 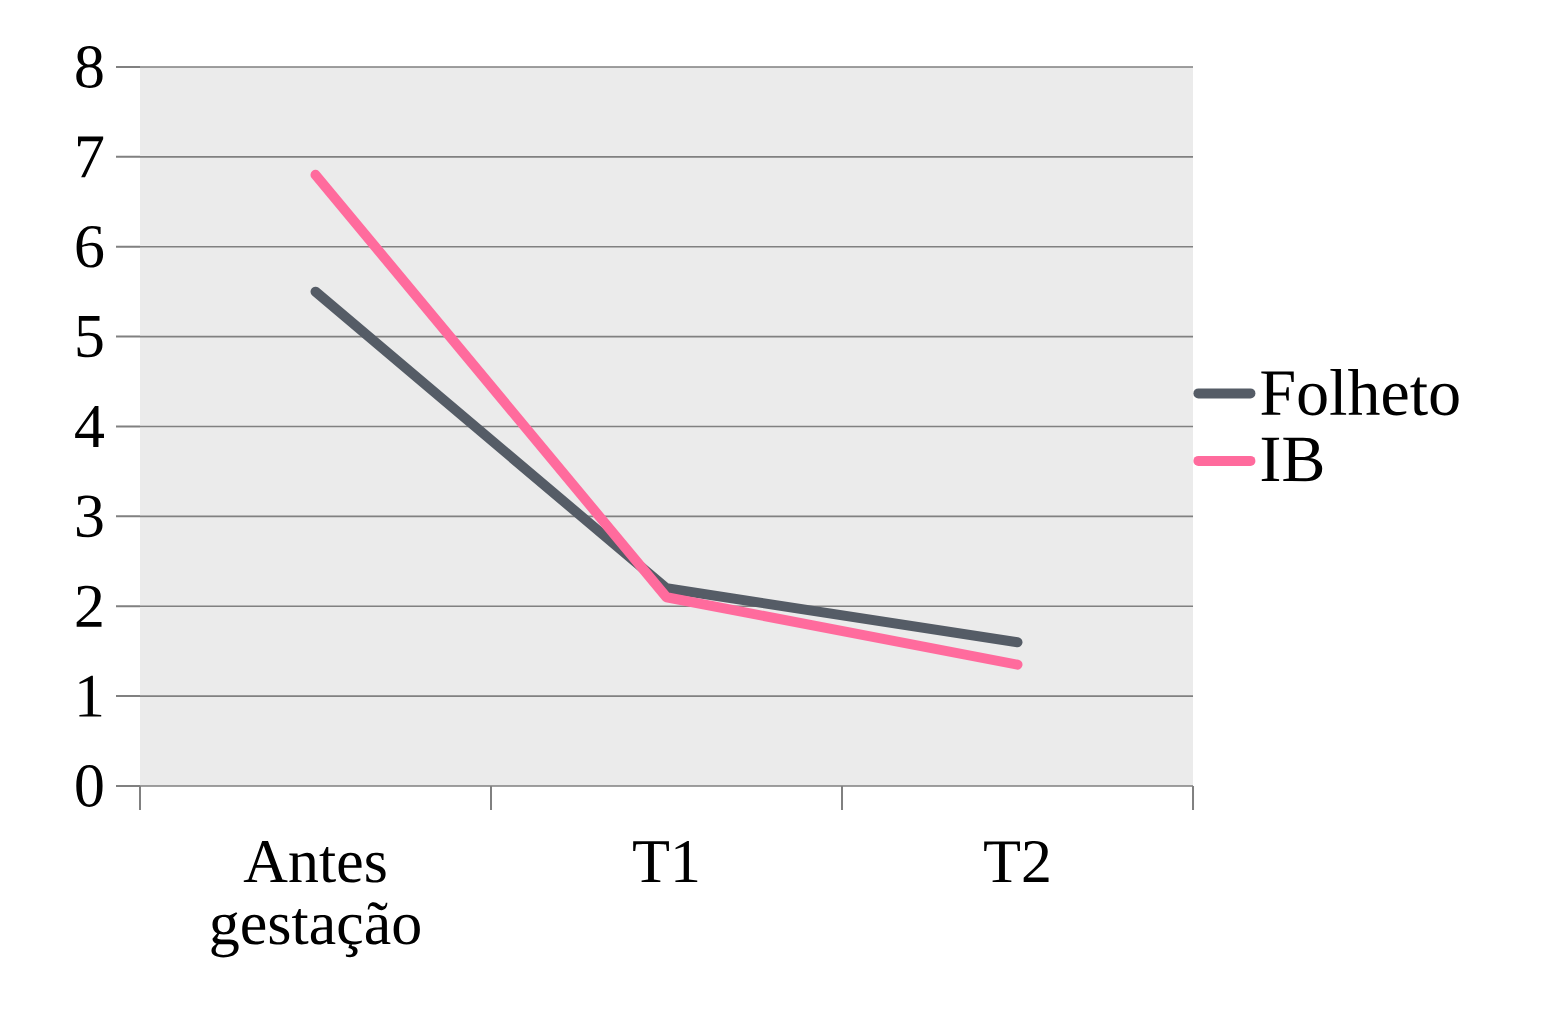 What do you see at coordinates (89, 426) in the screenshot?
I see `y-tick-label: 4` at bounding box center [89, 426].